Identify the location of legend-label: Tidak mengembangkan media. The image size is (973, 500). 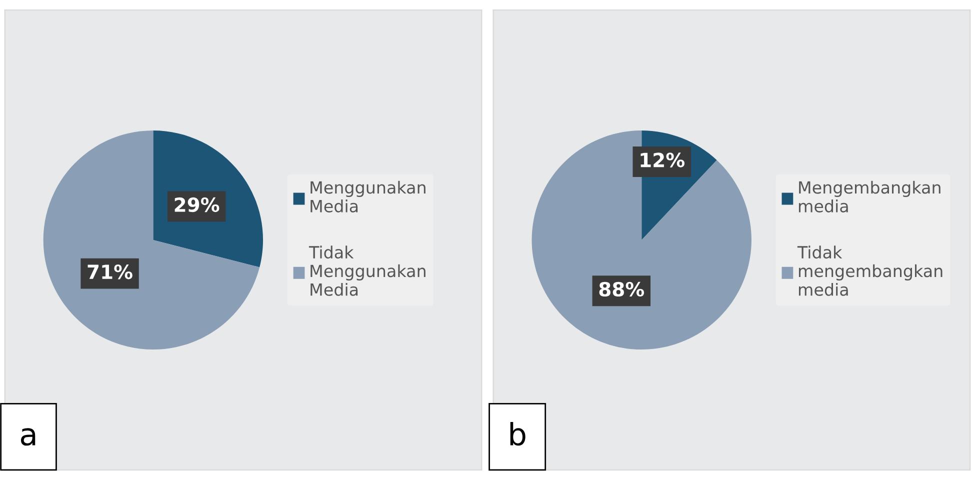
(869, 271).